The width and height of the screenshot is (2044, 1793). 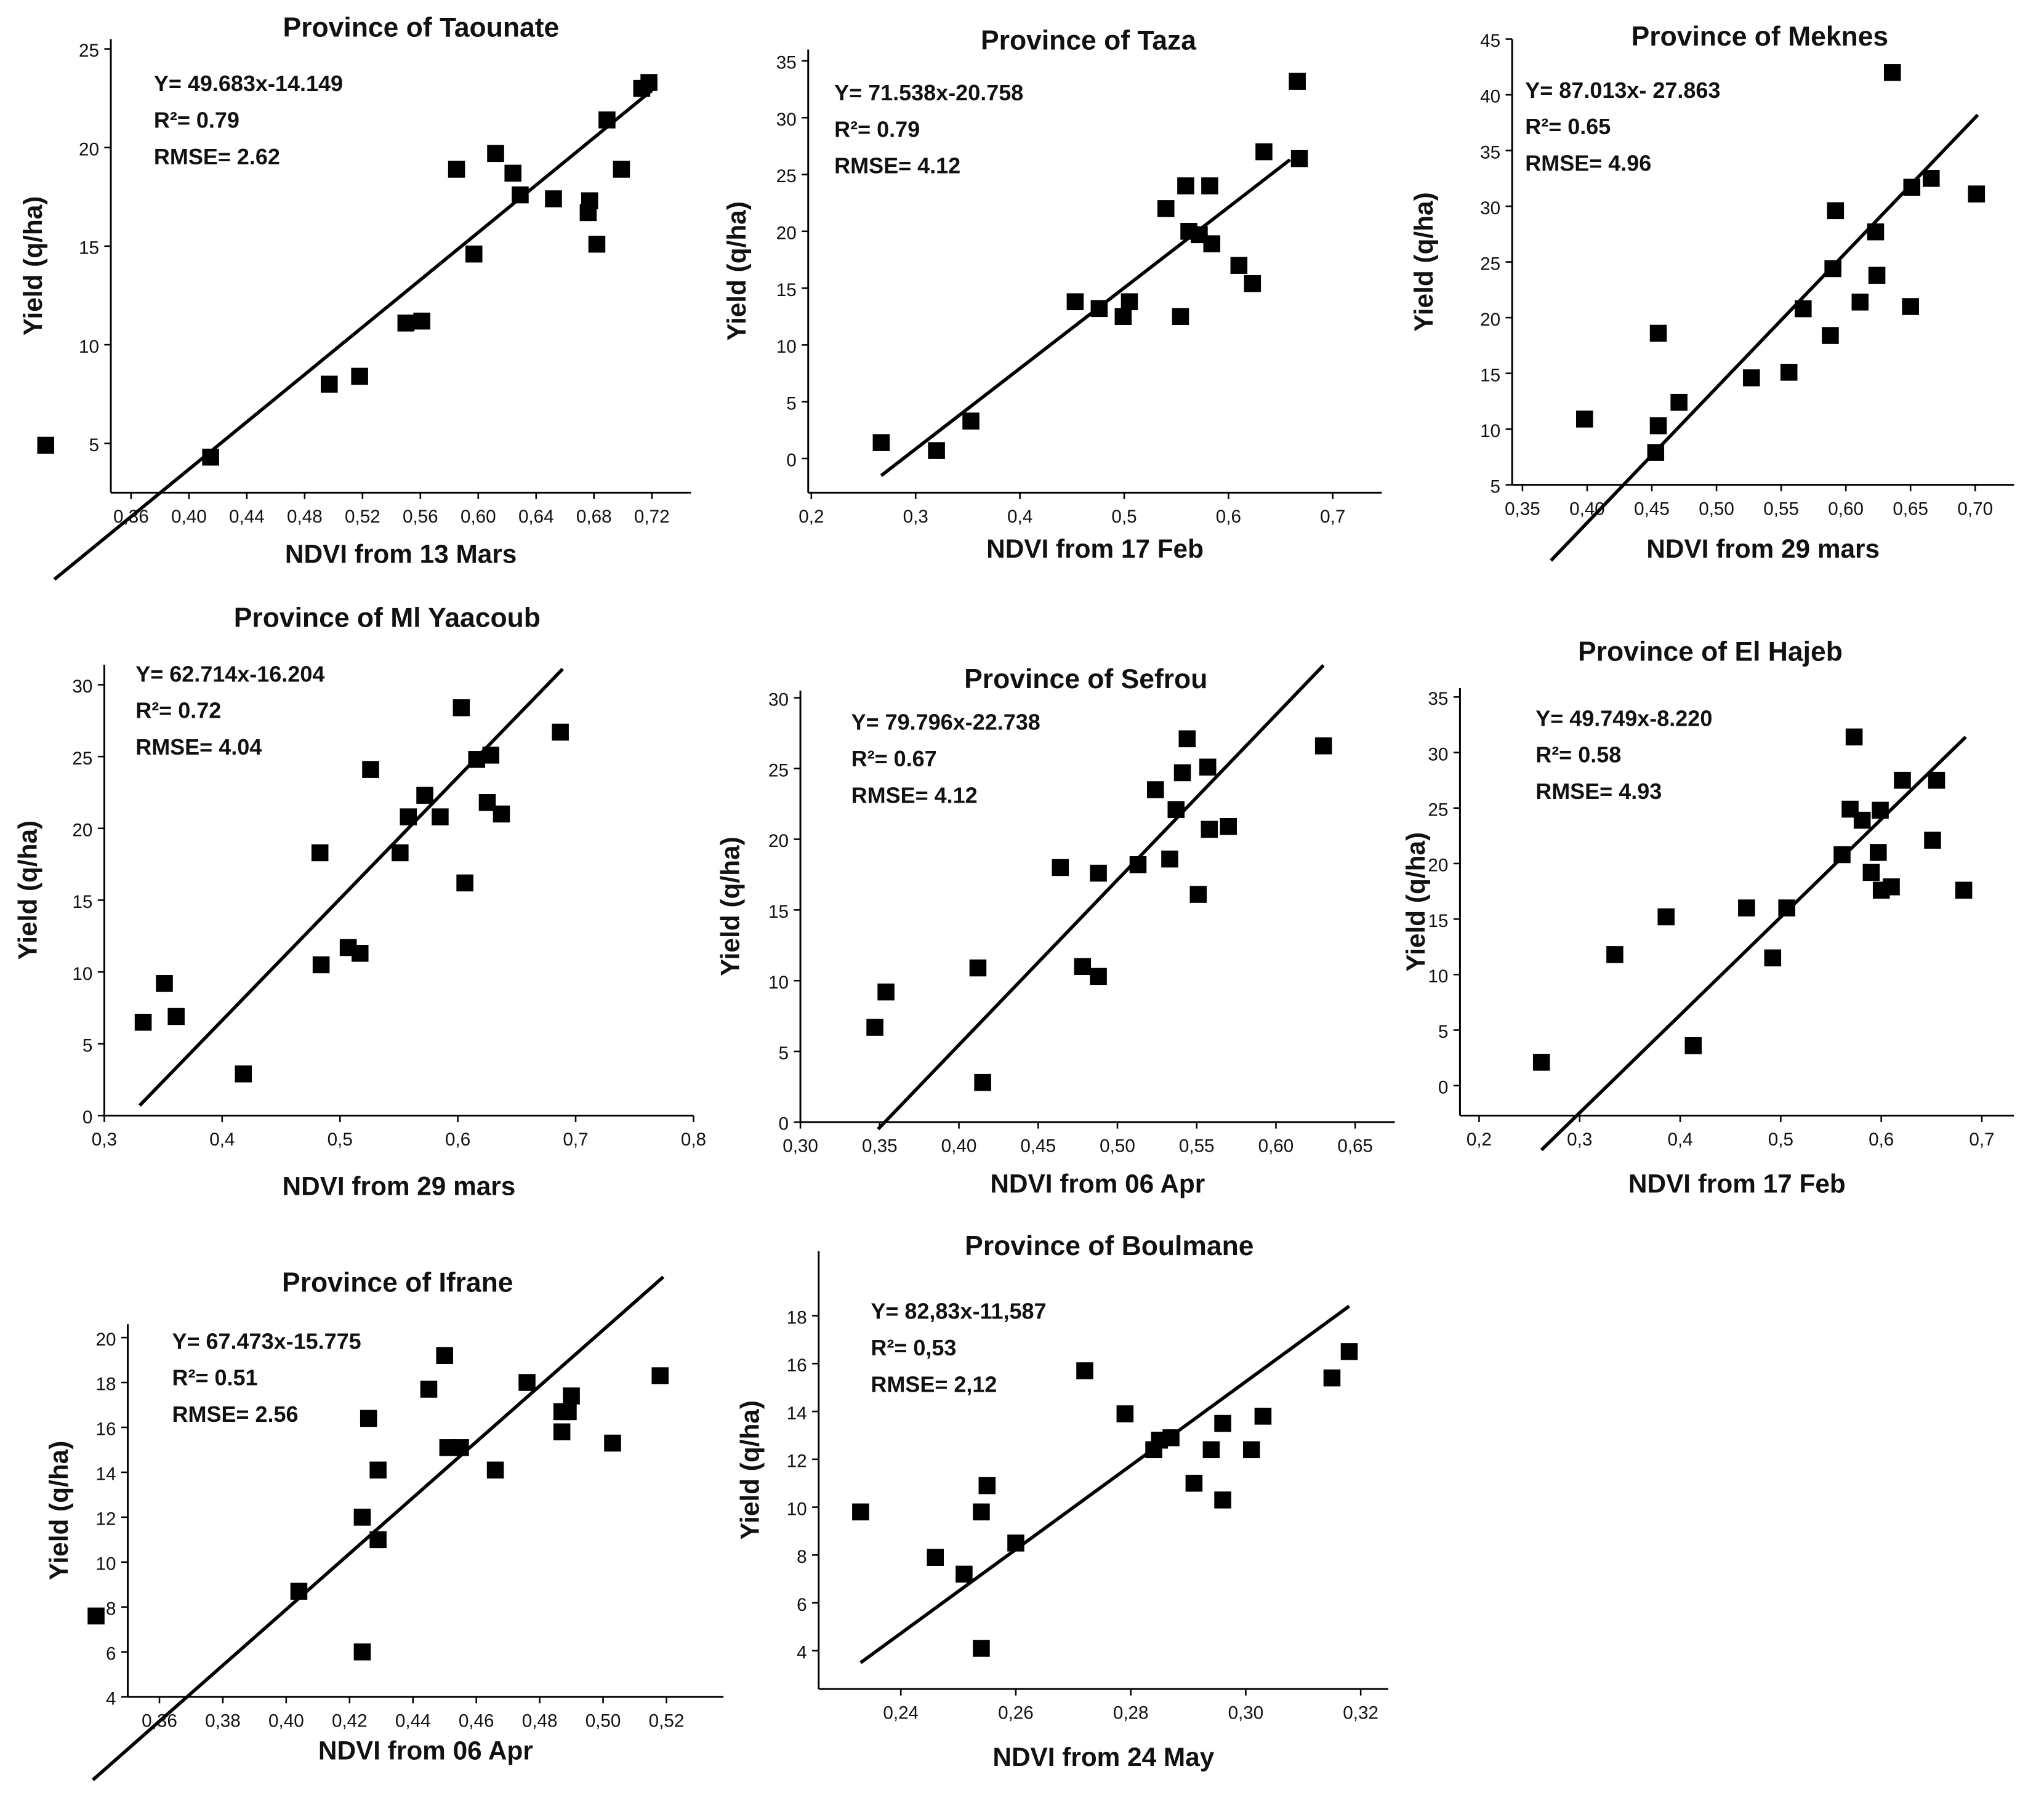 What do you see at coordinates (1717, 509) in the screenshot?
I see `x-tick-label: 0,50` at bounding box center [1717, 509].